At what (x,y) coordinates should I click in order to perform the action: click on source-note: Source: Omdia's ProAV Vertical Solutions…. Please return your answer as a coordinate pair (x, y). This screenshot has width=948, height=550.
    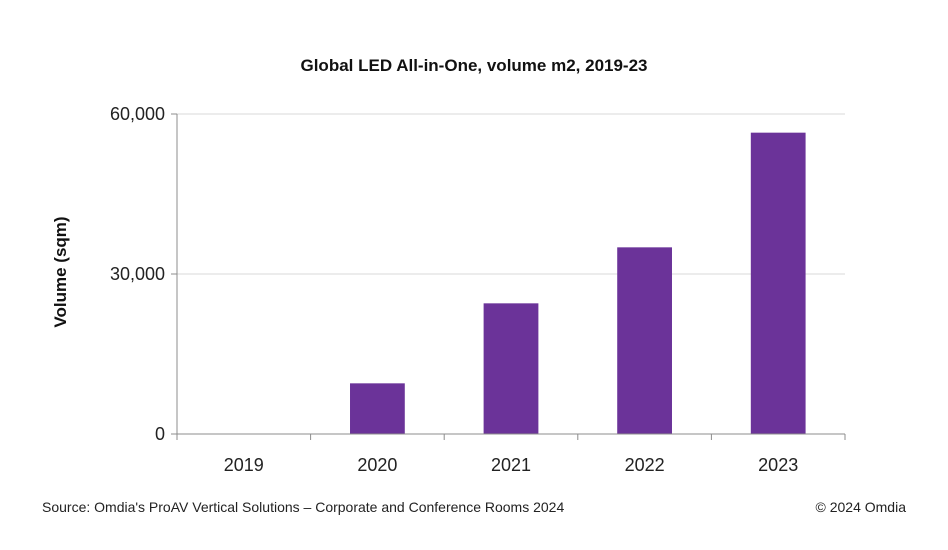
    Looking at the image, I should click on (303, 507).